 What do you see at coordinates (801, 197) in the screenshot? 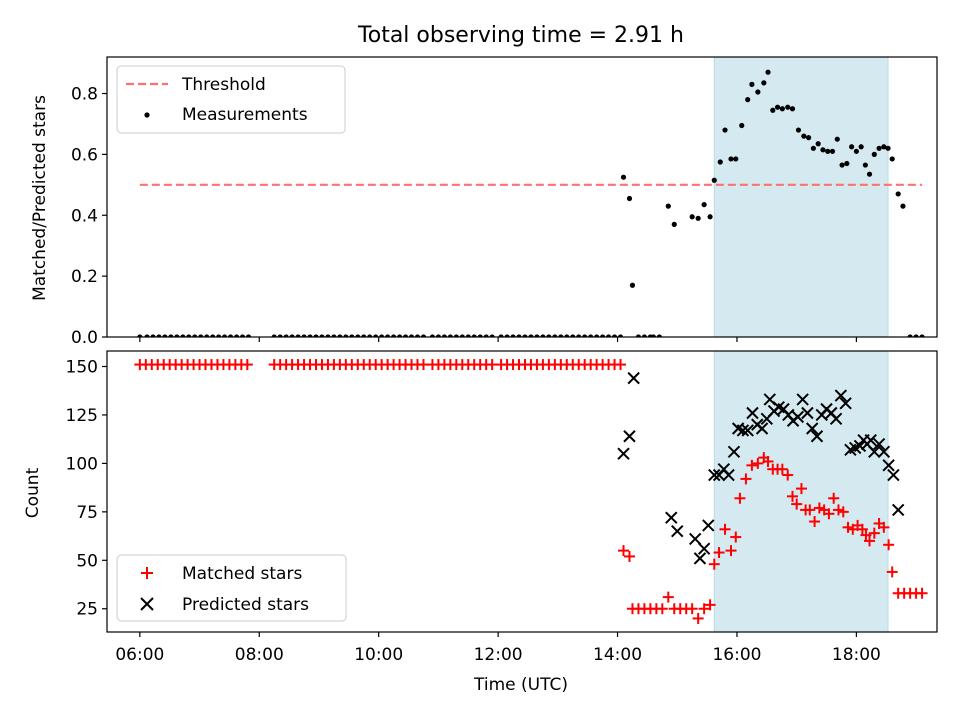
I see `observing-span-top` at bounding box center [801, 197].